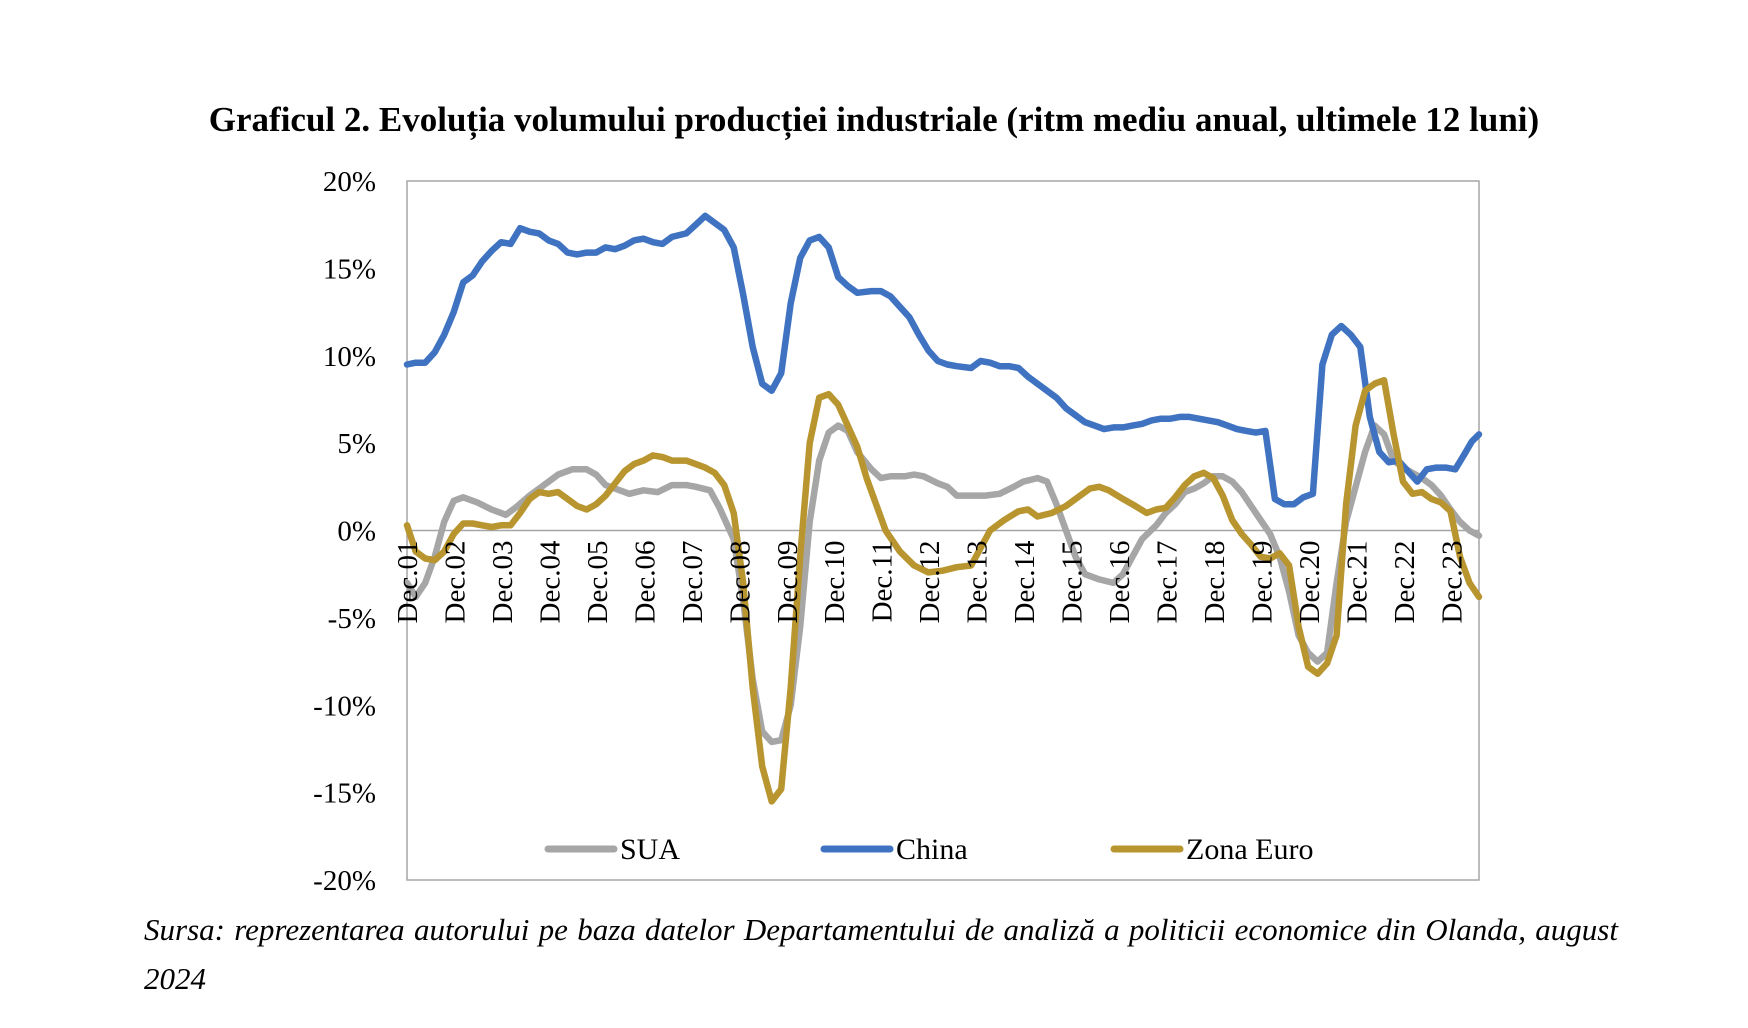 This screenshot has height=1028, width=1748. I want to click on x-tick-label: Dec.12, so click(930, 582).